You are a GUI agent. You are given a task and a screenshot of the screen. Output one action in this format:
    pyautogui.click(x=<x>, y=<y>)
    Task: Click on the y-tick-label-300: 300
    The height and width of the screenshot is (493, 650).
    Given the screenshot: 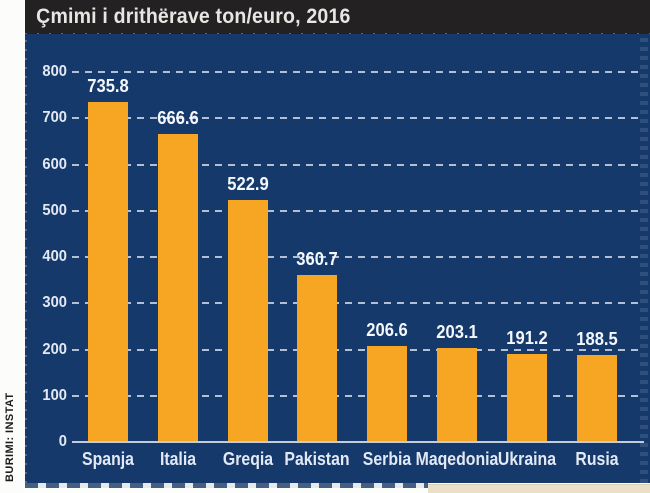 What is the action you would take?
    pyautogui.click(x=54, y=303)
    